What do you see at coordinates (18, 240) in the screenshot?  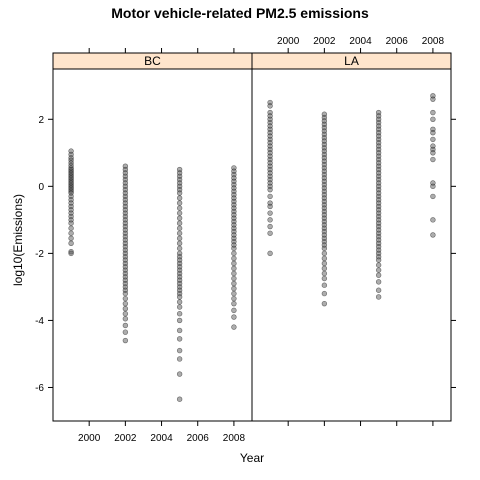 I see `y-axis-label: log10(Emissions)` at bounding box center [18, 240].